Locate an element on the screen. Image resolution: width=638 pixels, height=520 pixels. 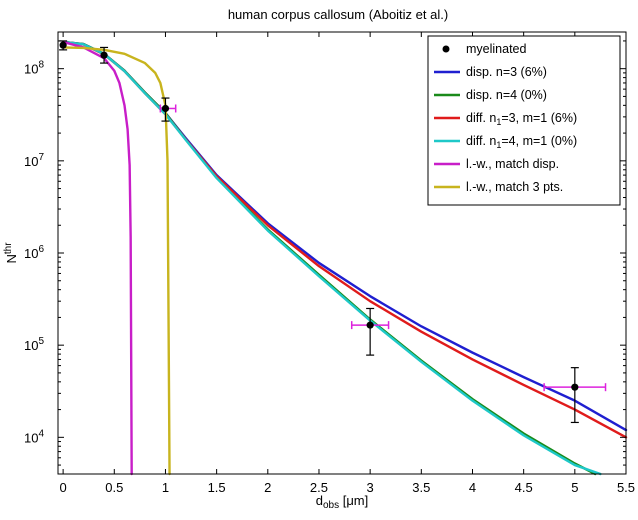
legend-marker is located at coordinates (446, 49).